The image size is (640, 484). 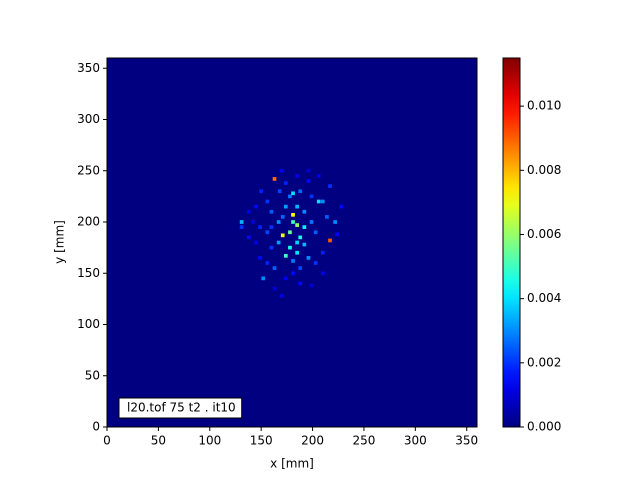 What do you see at coordinates (60, 242) in the screenshot?
I see `y-axis-label: y [mm]` at bounding box center [60, 242].